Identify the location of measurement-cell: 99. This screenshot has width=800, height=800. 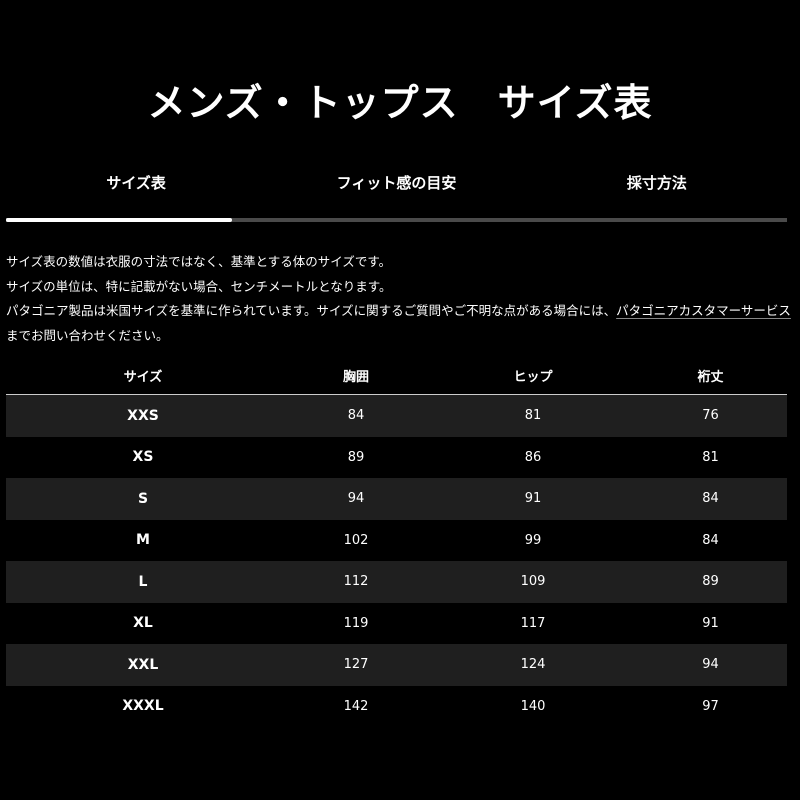
(533, 540).